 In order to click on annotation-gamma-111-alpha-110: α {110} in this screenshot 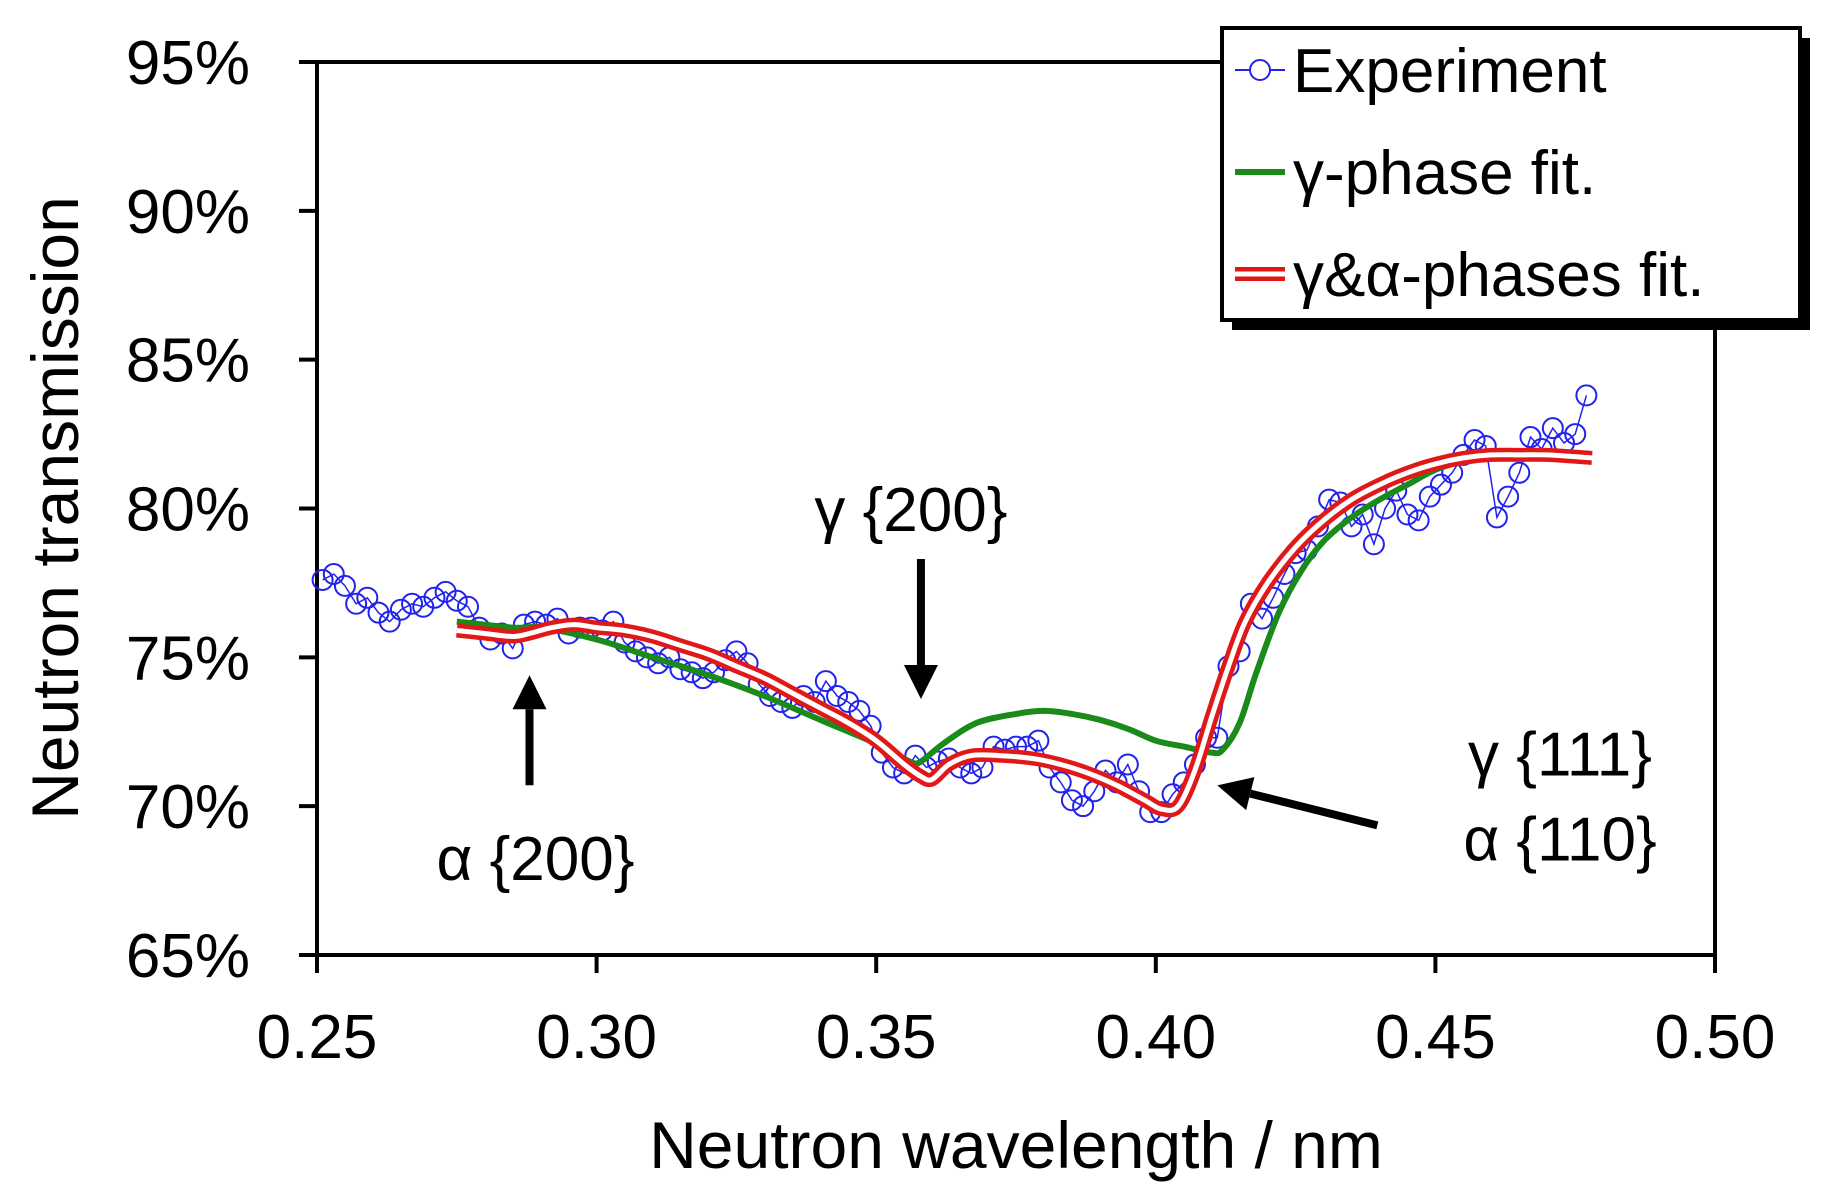, I will do `click(1559, 839)`.